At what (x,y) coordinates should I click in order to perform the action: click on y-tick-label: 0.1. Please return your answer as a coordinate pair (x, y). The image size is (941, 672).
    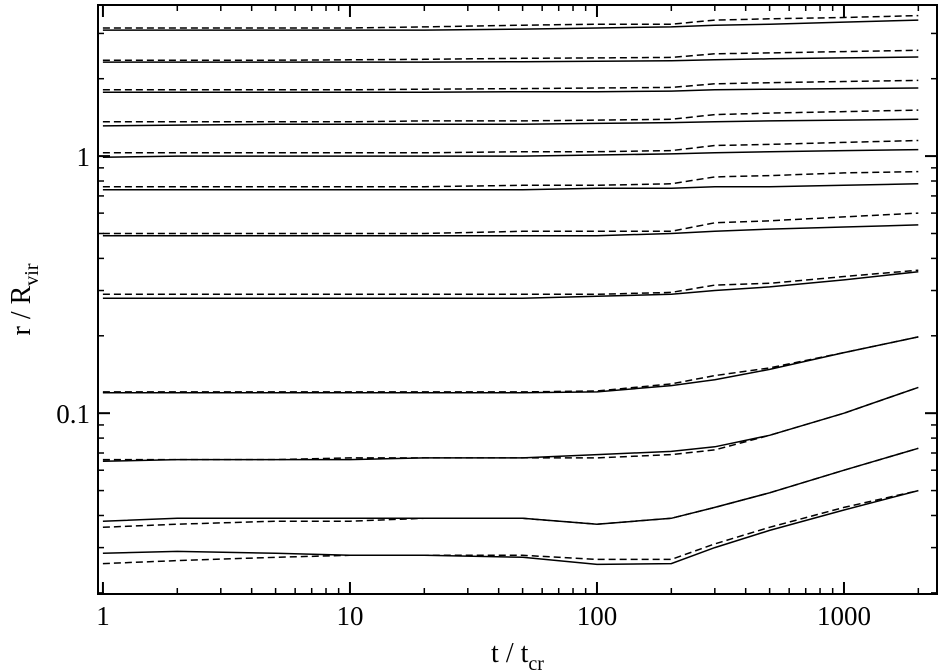
    Looking at the image, I should click on (73, 414).